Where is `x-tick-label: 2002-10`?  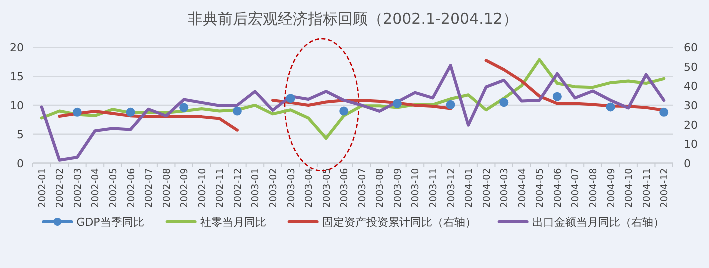 x-tick-label: 2002-10 is located at coordinates (202, 188).